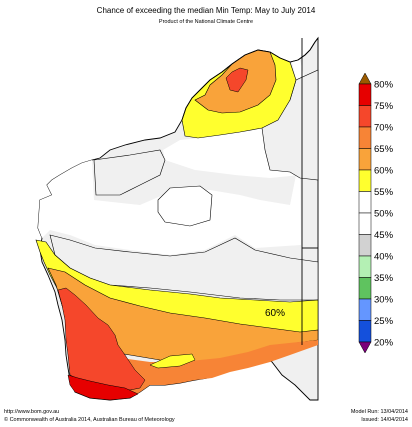 Image resolution: width=412 pixels, height=427 pixels. Describe the element at coordinates (250, 79) in the screenshot. I see `north-coast-outline` at that location.